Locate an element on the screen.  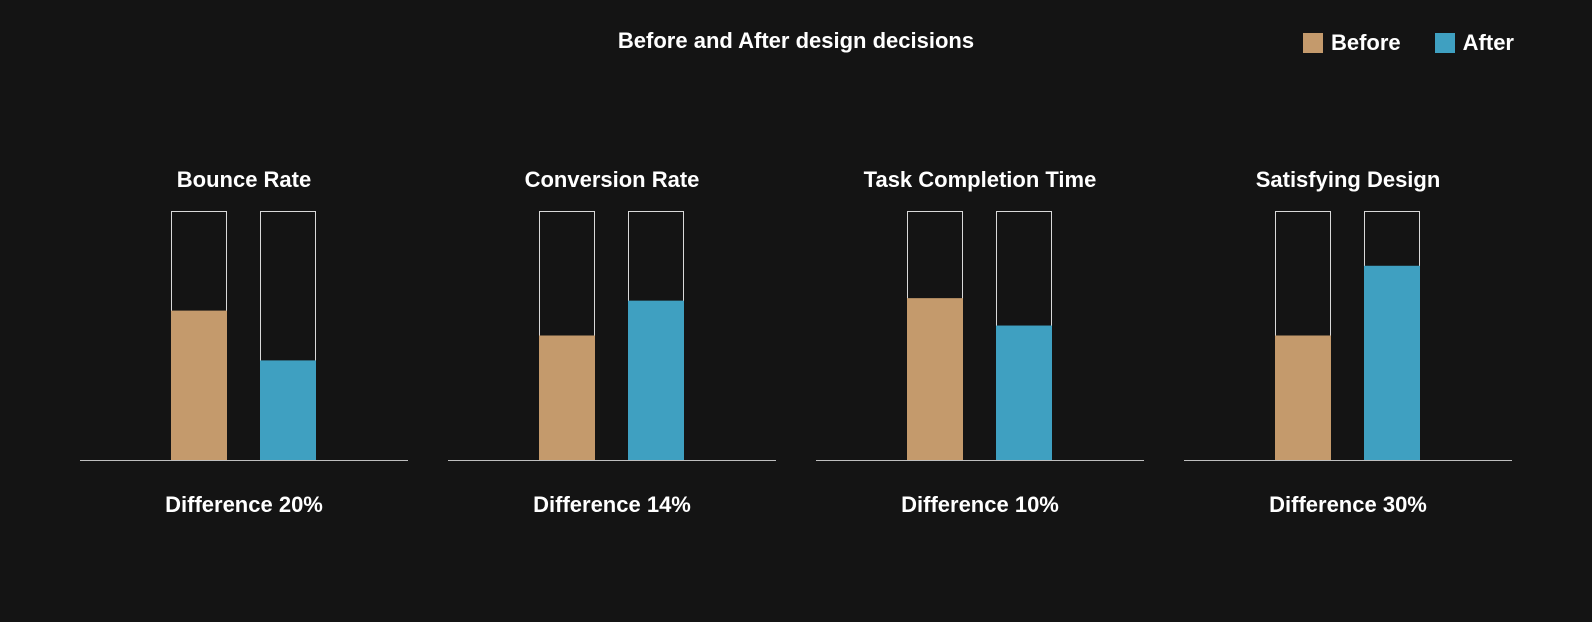
legend-swatch-after is located at coordinates (1444, 43).